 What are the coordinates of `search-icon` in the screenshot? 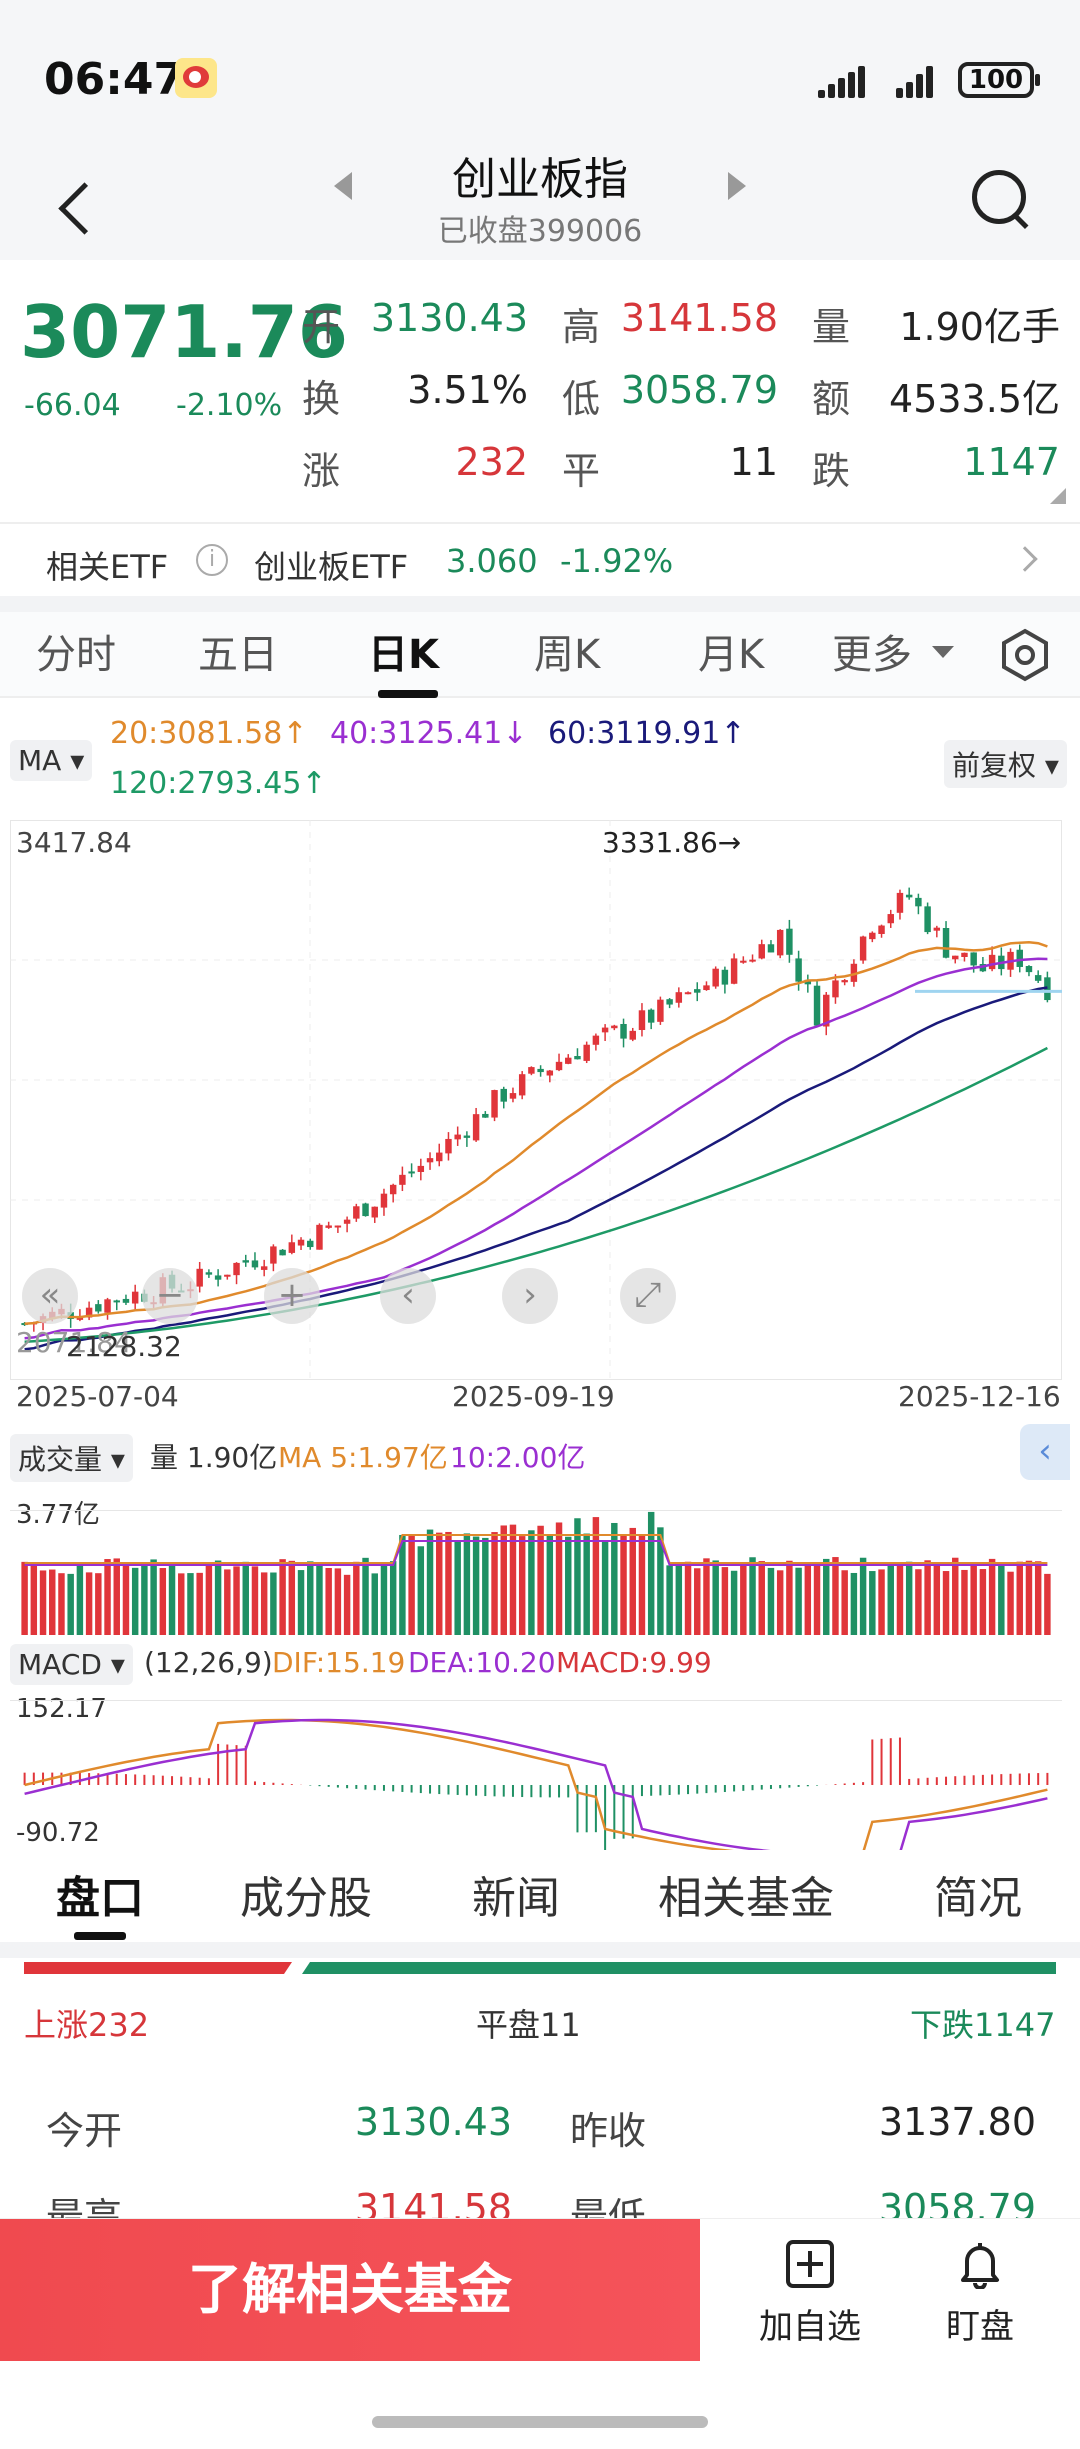 It's located at (1003, 199).